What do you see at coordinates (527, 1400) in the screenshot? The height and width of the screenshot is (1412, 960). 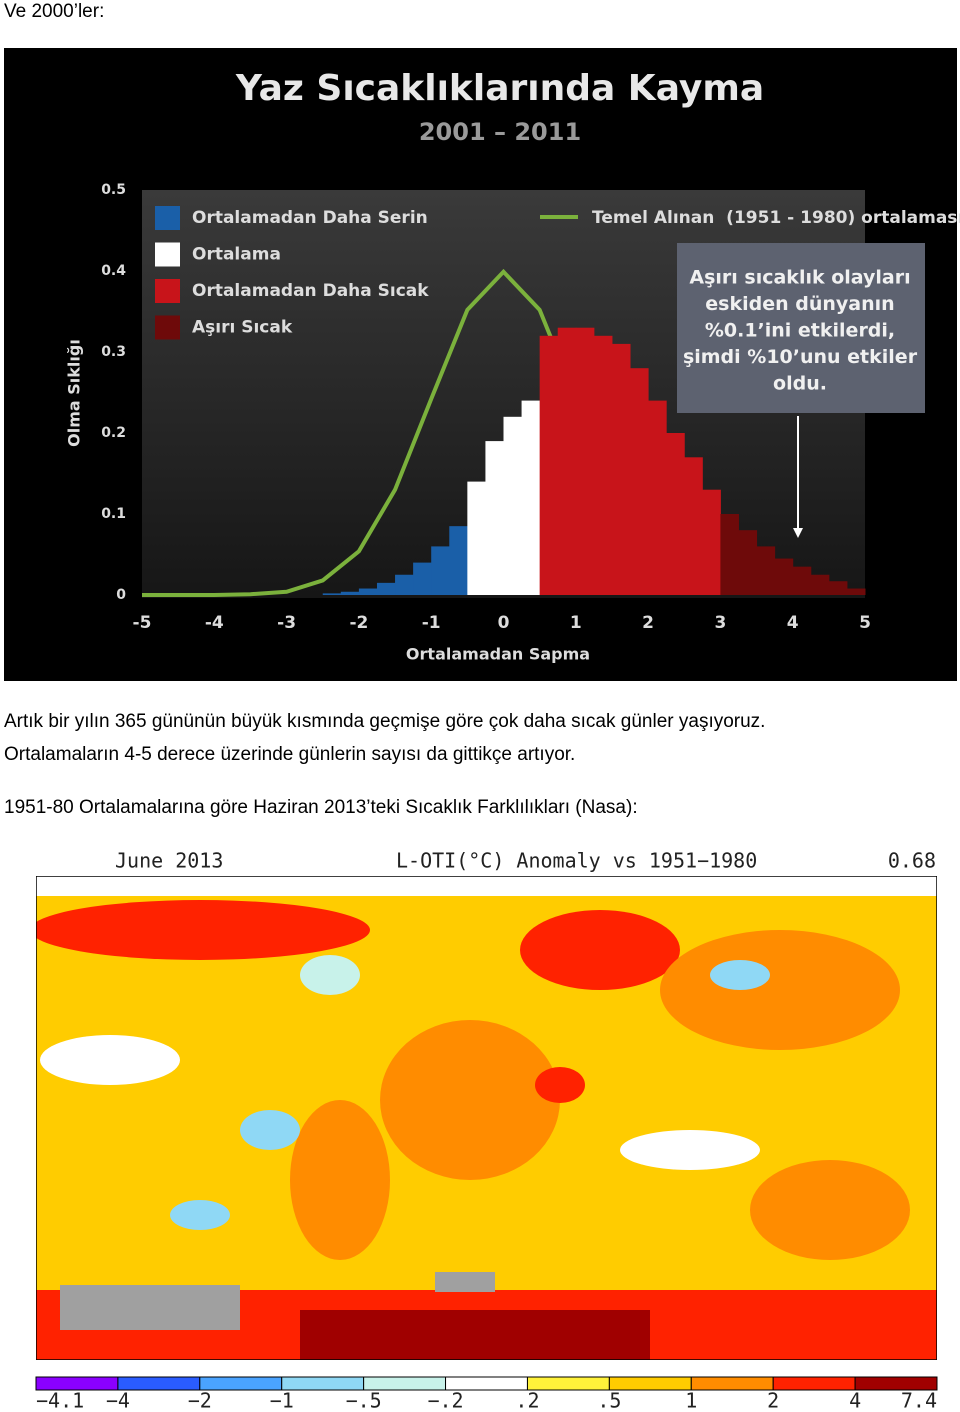 I see `colorbar-tick-label: .2` at bounding box center [527, 1400].